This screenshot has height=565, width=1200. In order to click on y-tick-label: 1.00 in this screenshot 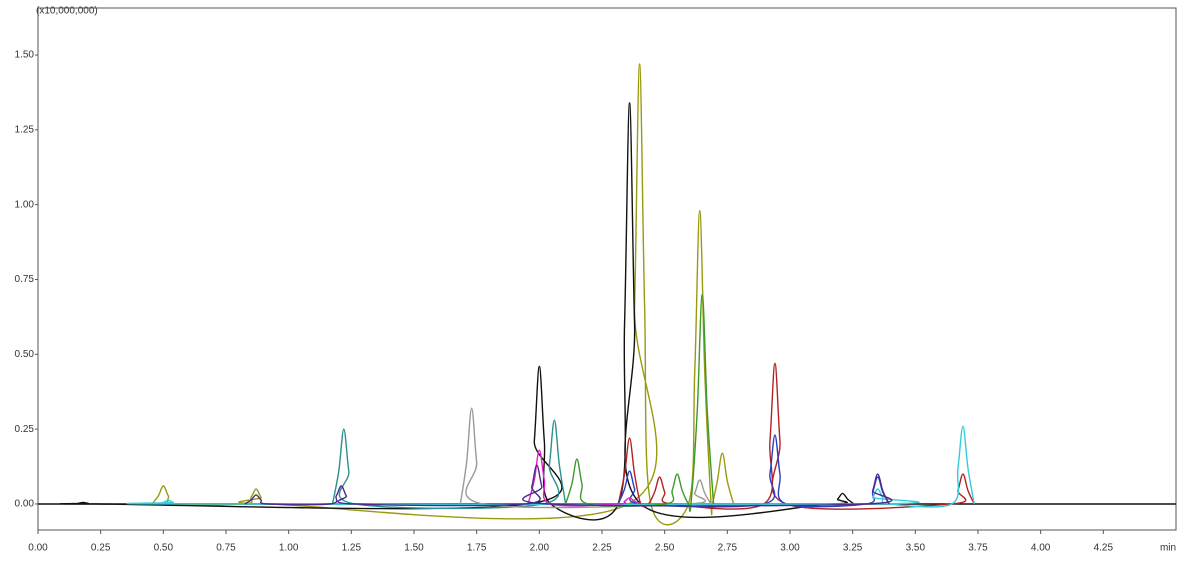, I will do `click(25, 204)`.